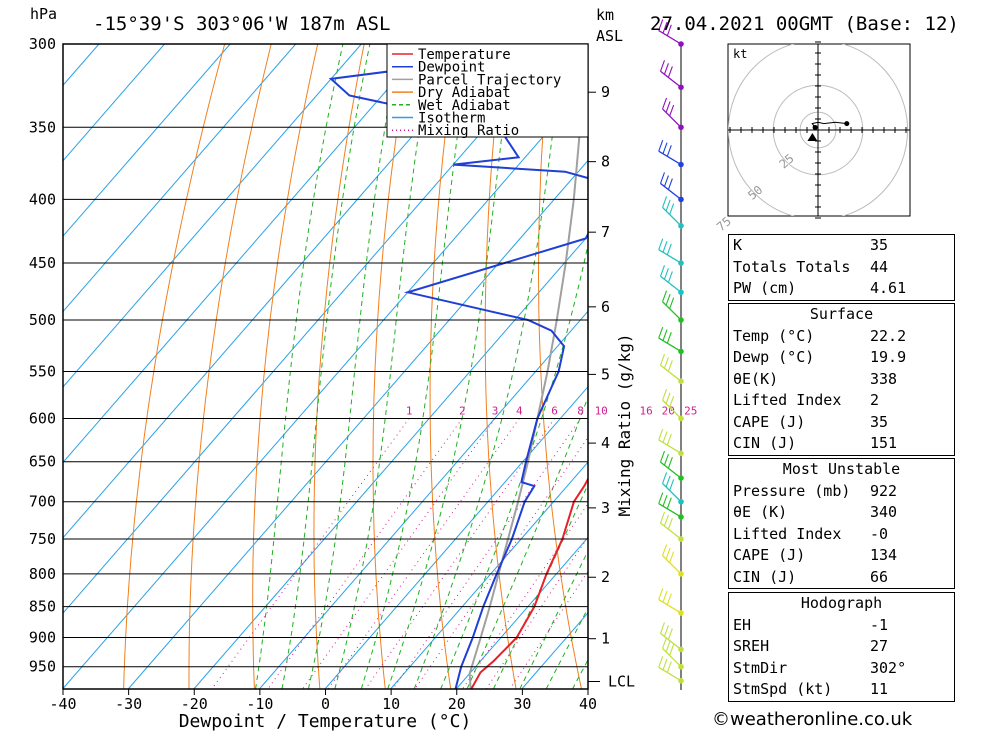  I want to click on datetime-title: 27.04.2021 00GMT (Base: 12), so click(804, 24).